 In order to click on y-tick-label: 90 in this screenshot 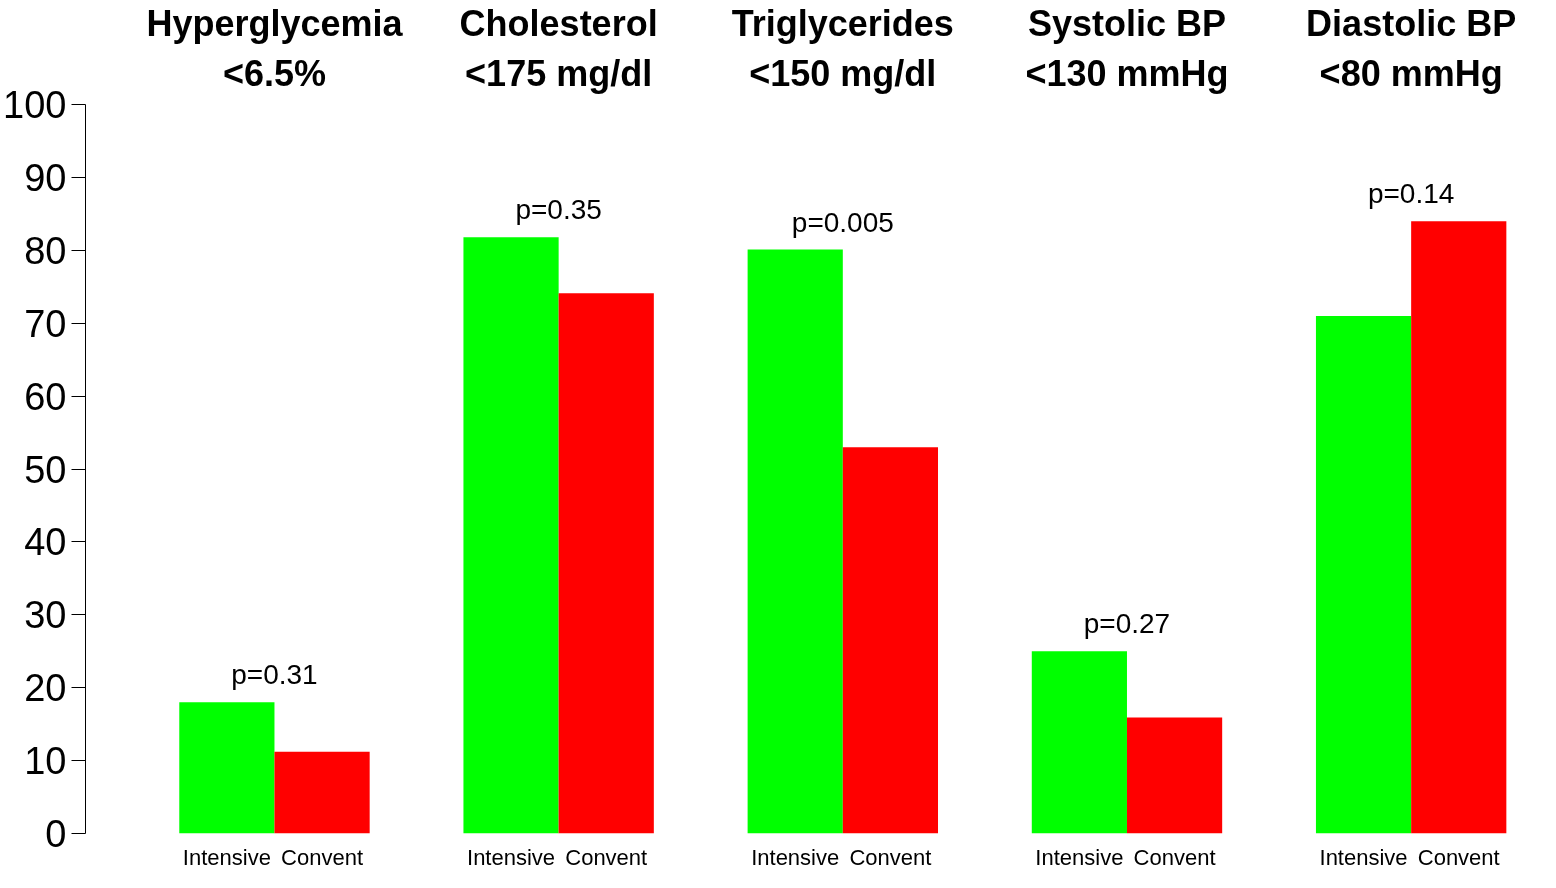, I will do `click(45, 177)`.